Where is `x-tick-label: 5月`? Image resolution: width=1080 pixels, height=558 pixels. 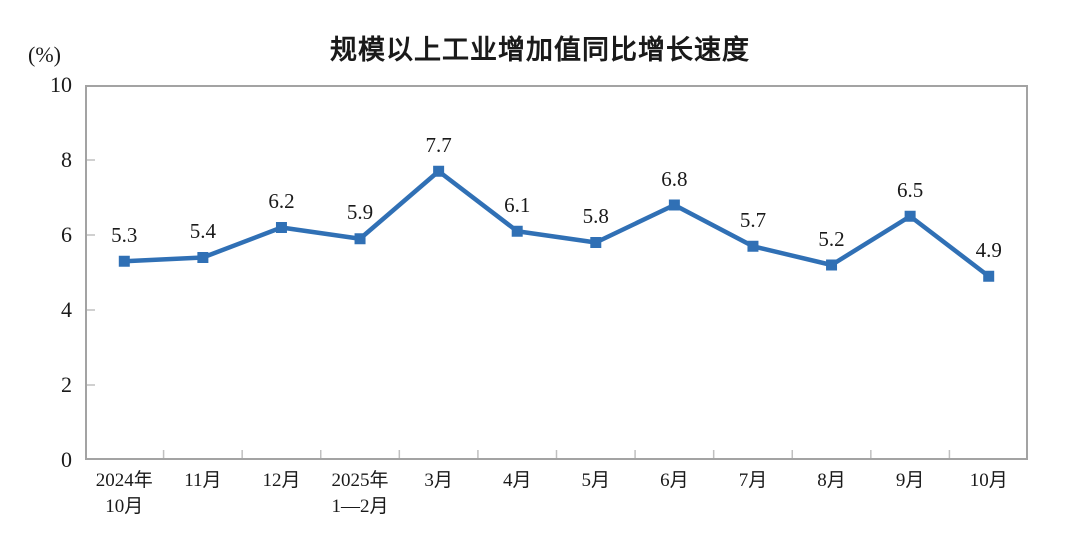
x-tick-label: 5月 is located at coordinates (596, 480).